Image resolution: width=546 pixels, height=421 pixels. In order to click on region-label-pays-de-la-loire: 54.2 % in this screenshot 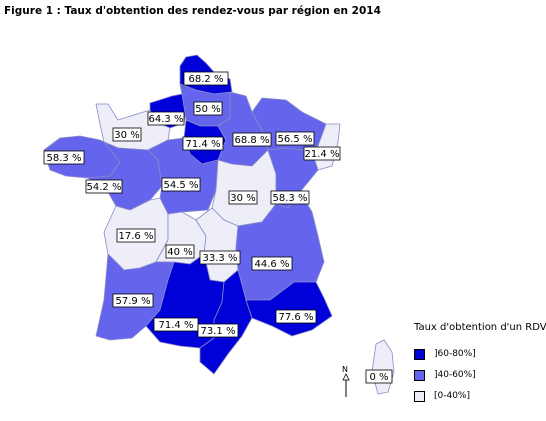, I will do `click(104, 186)`.